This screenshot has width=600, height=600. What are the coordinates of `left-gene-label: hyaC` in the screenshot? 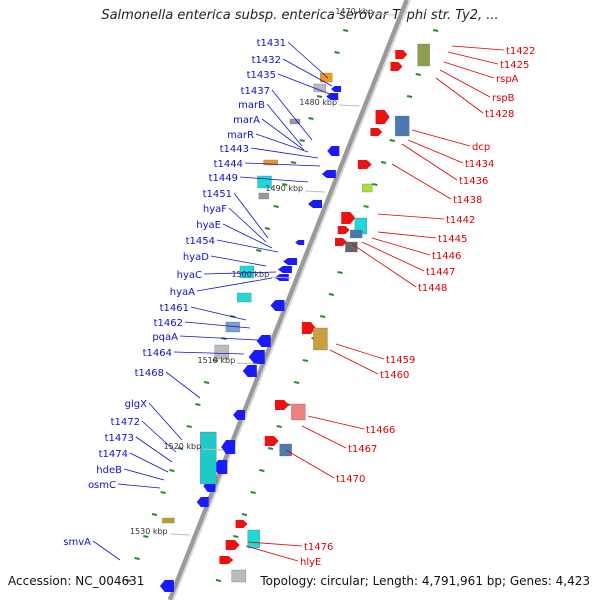 It's located at (189, 275).